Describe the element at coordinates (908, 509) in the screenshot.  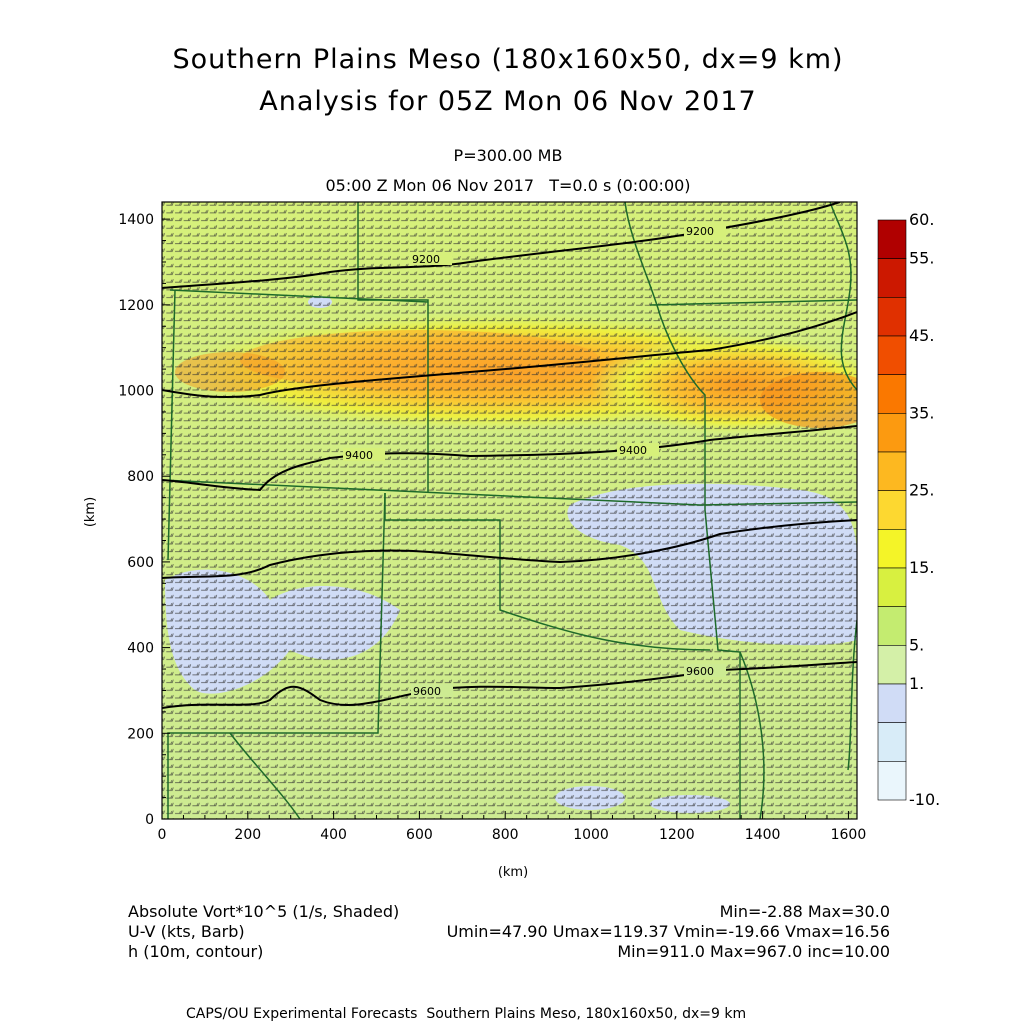
I see `colorbar: 60. 55. 45. 35. 25. 15. 5. 1. -10.` at that location.